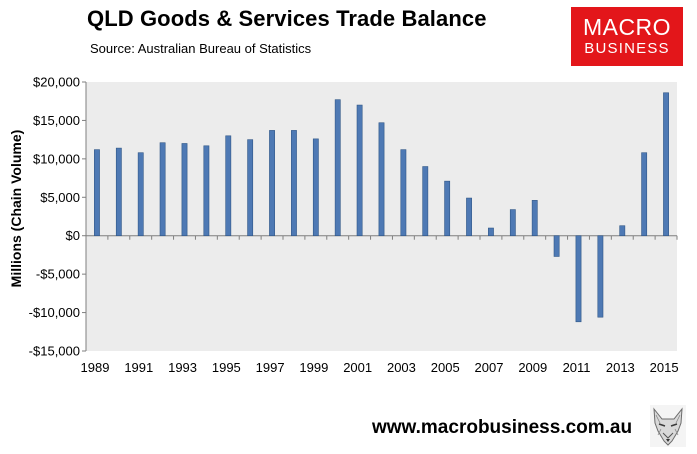 The image size is (697, 454). Describe the element at coordinates (162, 189) in the screenshot. I see `bar-1993` at that location.